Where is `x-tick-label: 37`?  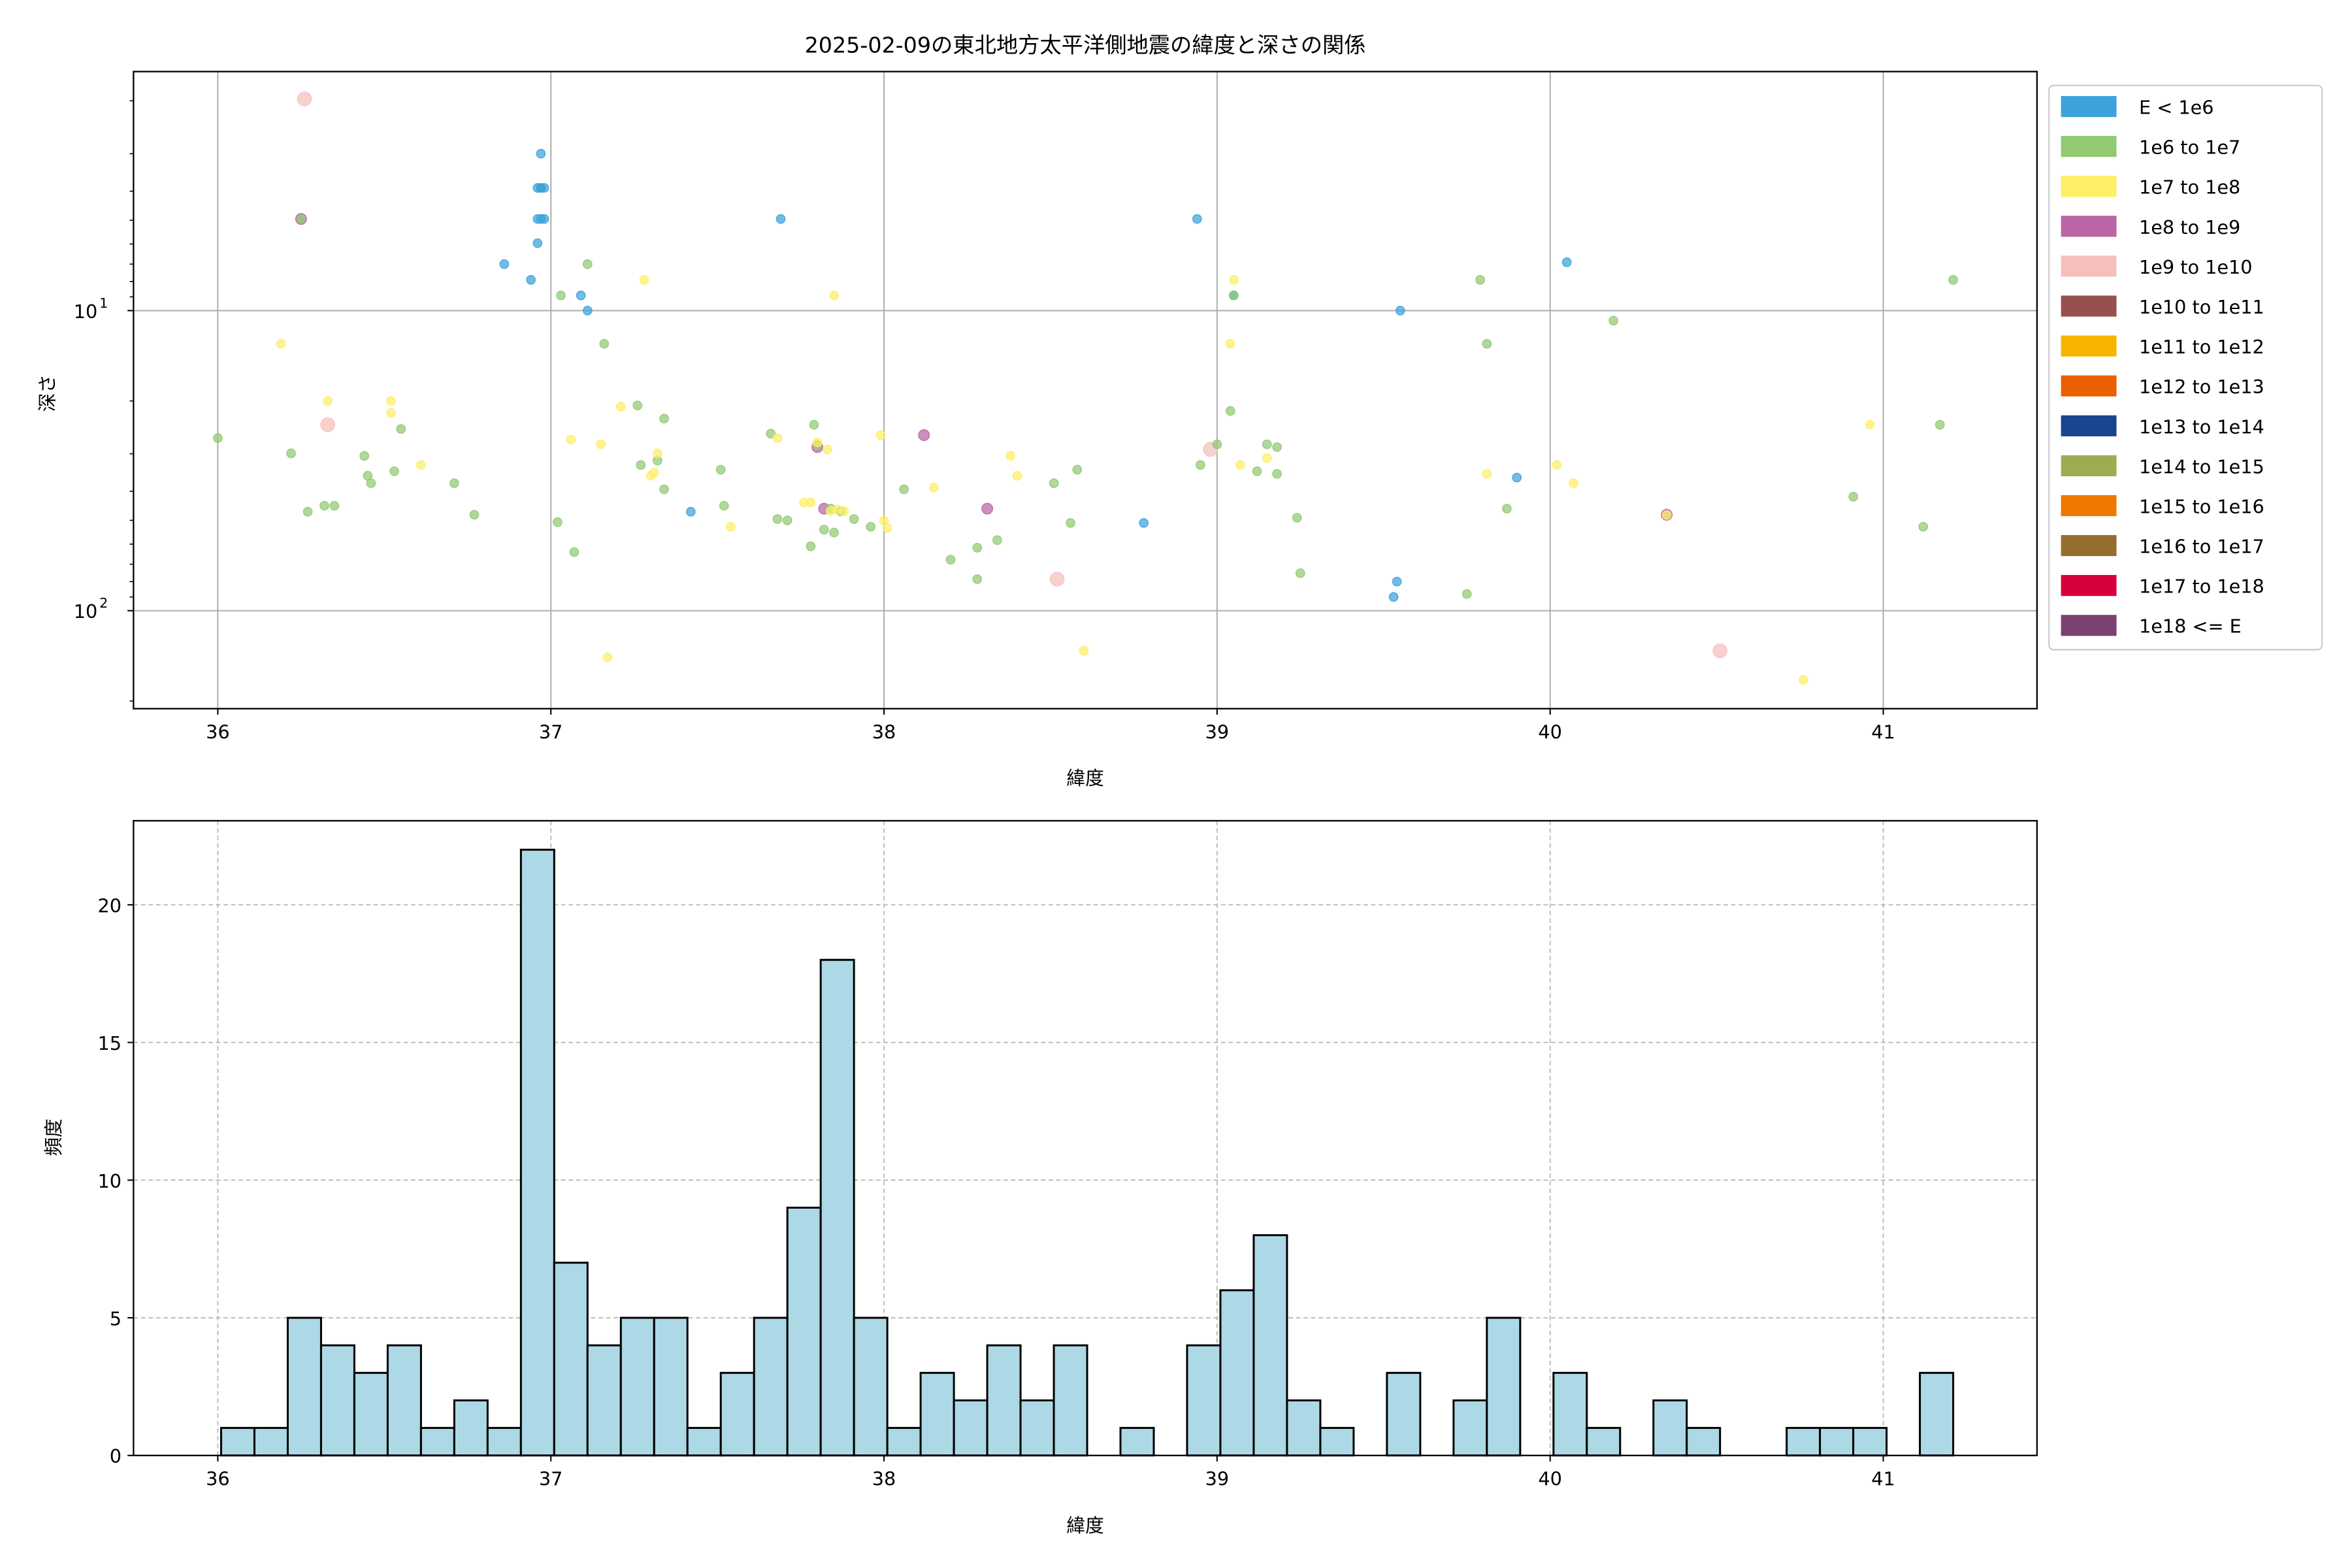 x-tick-label: 37 is located at coordinates (551, 1479).